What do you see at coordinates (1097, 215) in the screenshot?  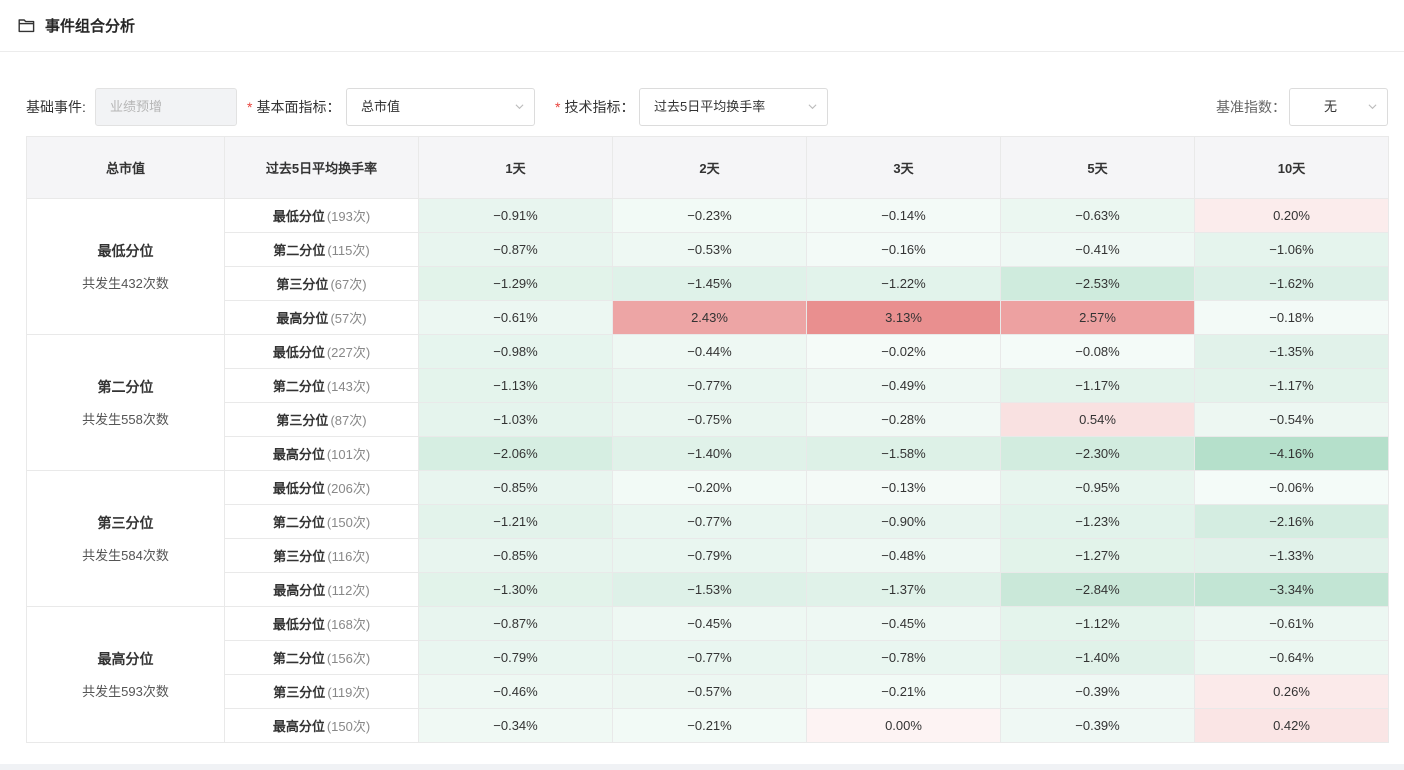 I see `value-cell: −0.63%` at bounding box center [1097, 215].